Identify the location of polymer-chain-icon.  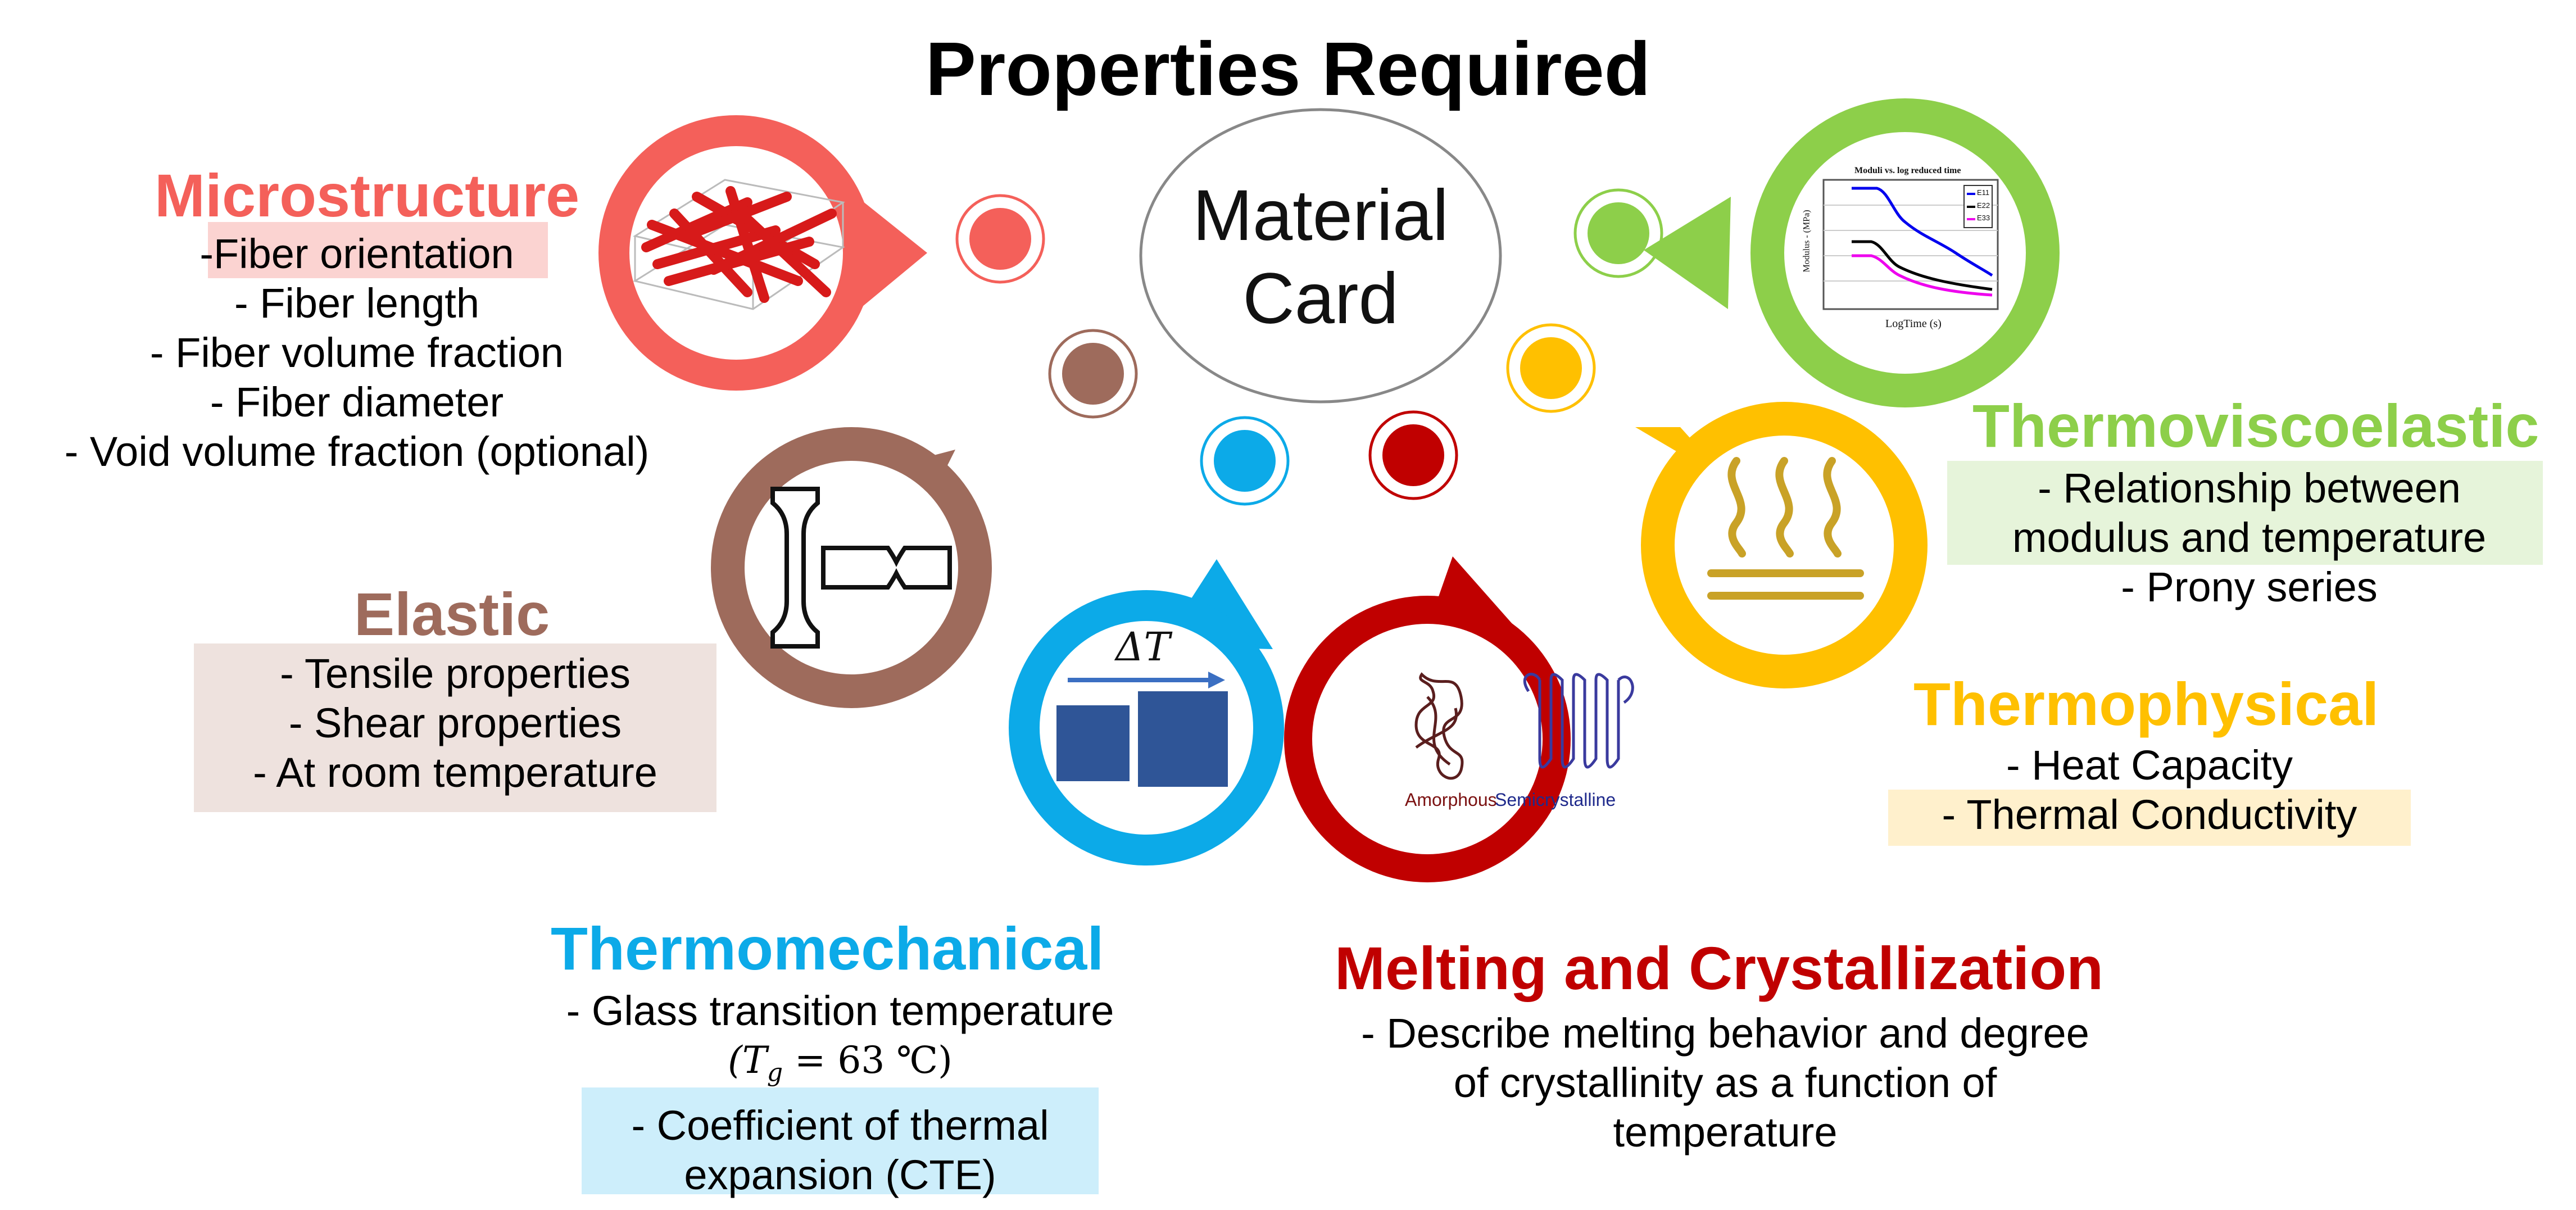
(1524, 726).